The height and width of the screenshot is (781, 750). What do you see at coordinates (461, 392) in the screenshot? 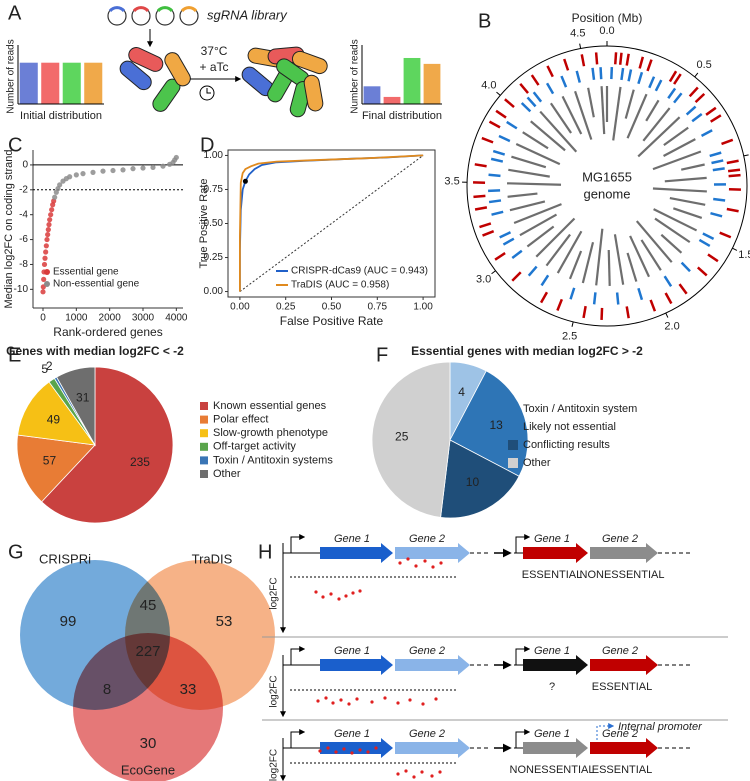
I see `slice-label: 4` at bounding box center [461, 392].